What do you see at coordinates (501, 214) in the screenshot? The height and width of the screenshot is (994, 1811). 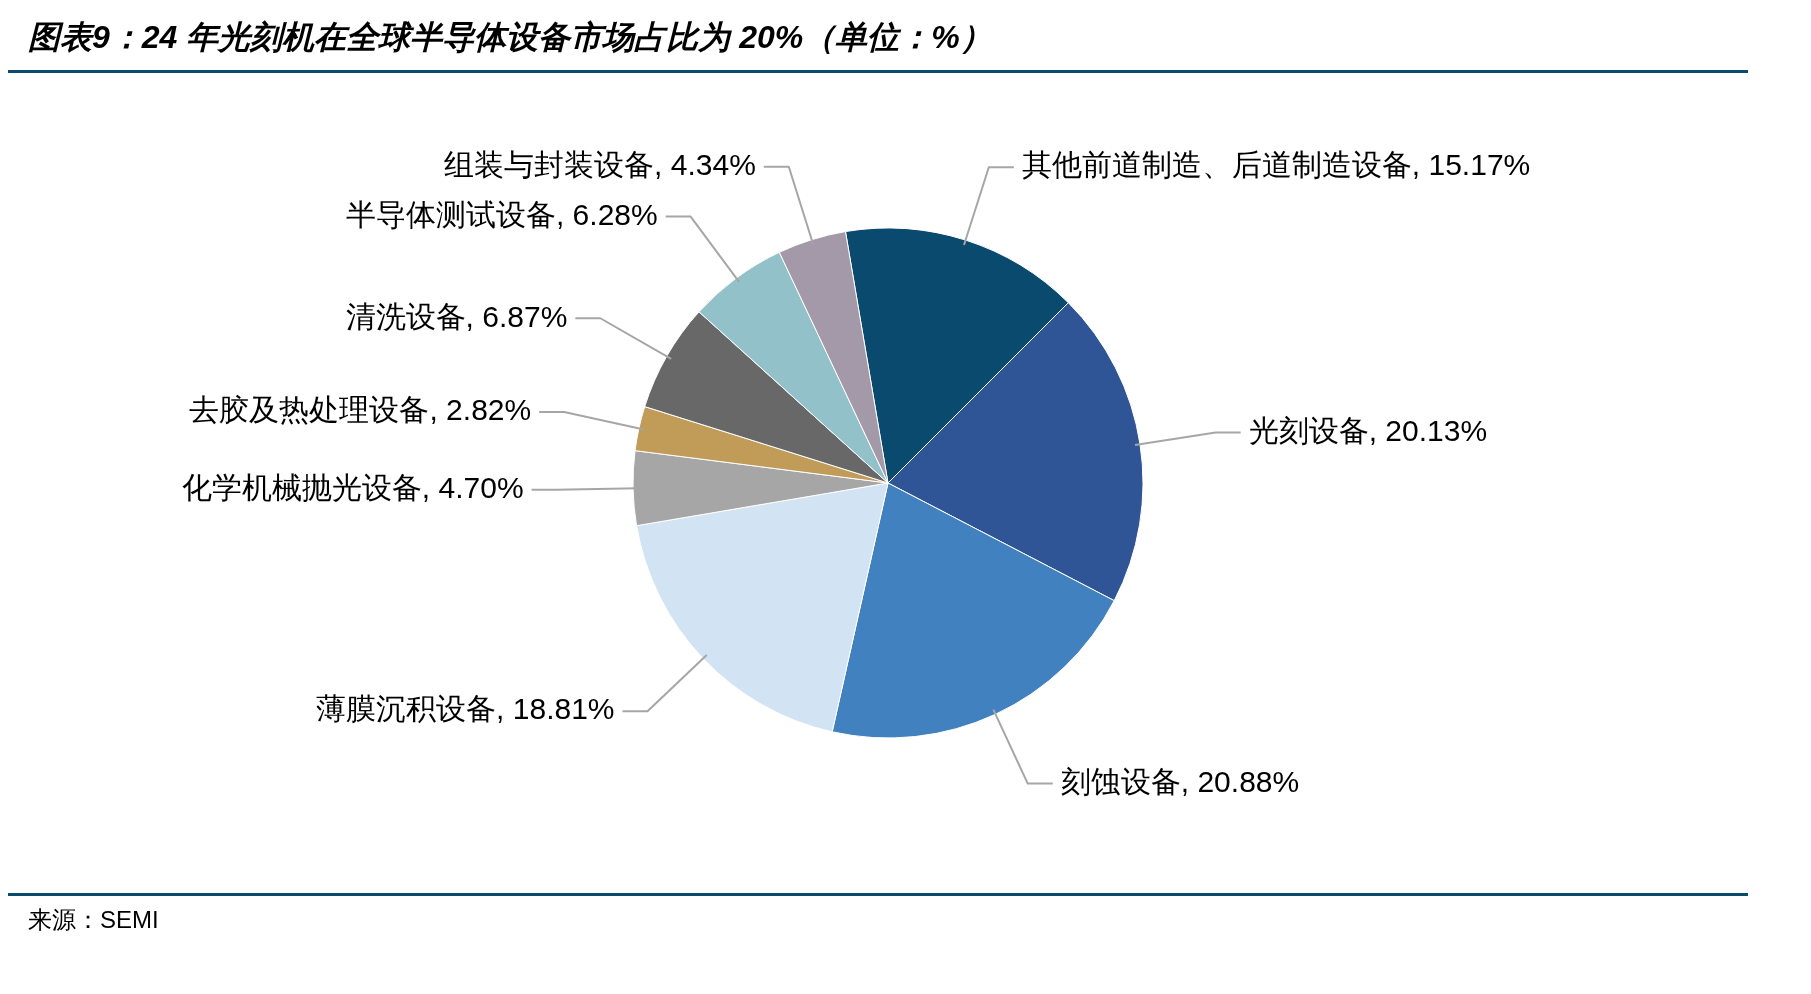 I see `slice-label: 半导体测试设备, 6.28%` at bounding box center [501, 214].